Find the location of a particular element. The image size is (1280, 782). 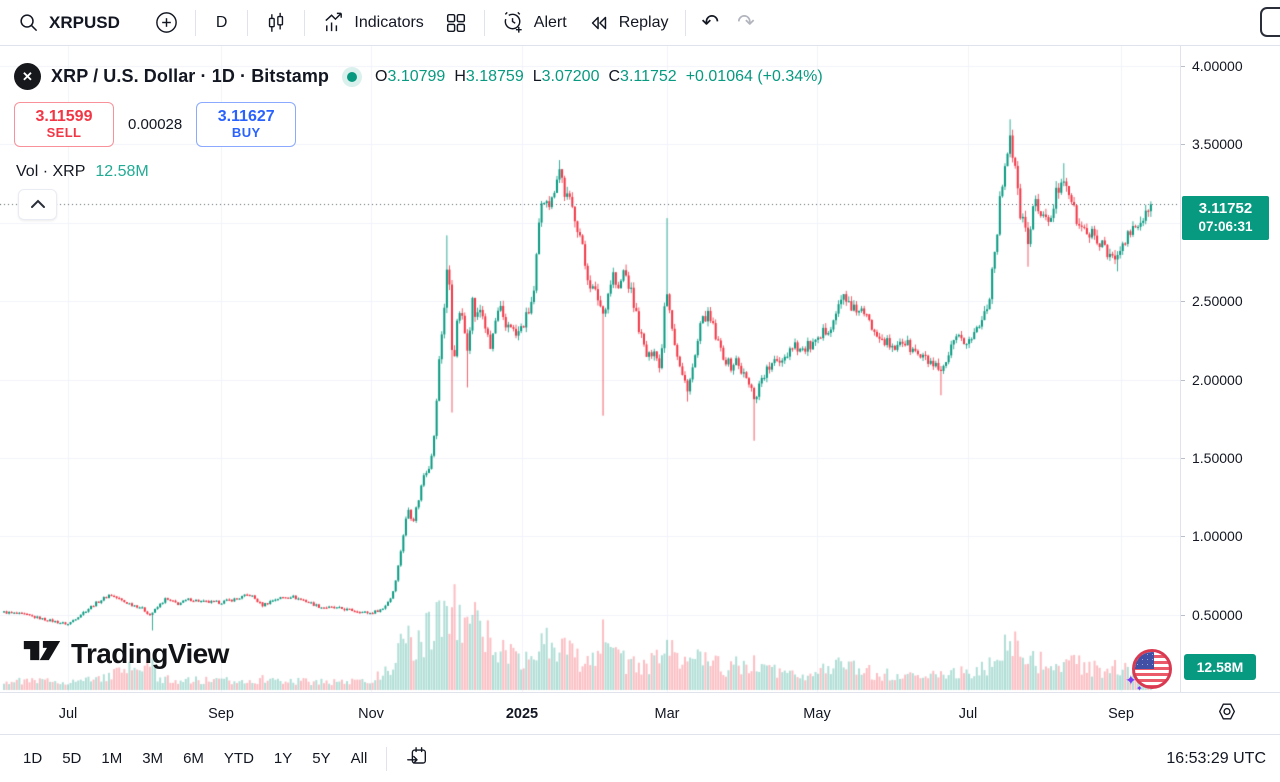

interval-label: D is located at coordinates (221, 22).